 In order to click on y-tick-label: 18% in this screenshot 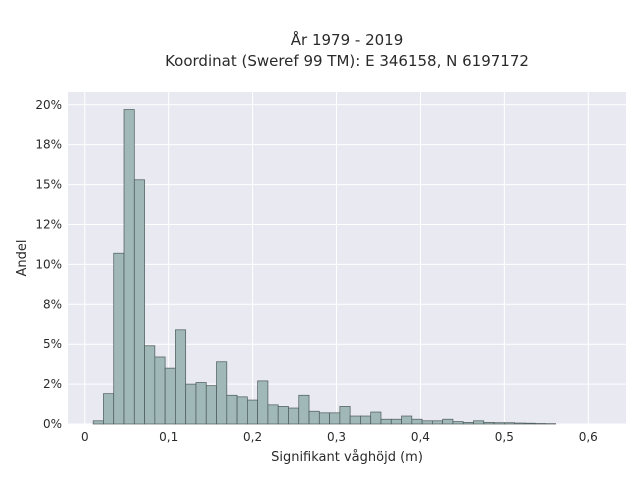, I will do `click(48, 145)`.